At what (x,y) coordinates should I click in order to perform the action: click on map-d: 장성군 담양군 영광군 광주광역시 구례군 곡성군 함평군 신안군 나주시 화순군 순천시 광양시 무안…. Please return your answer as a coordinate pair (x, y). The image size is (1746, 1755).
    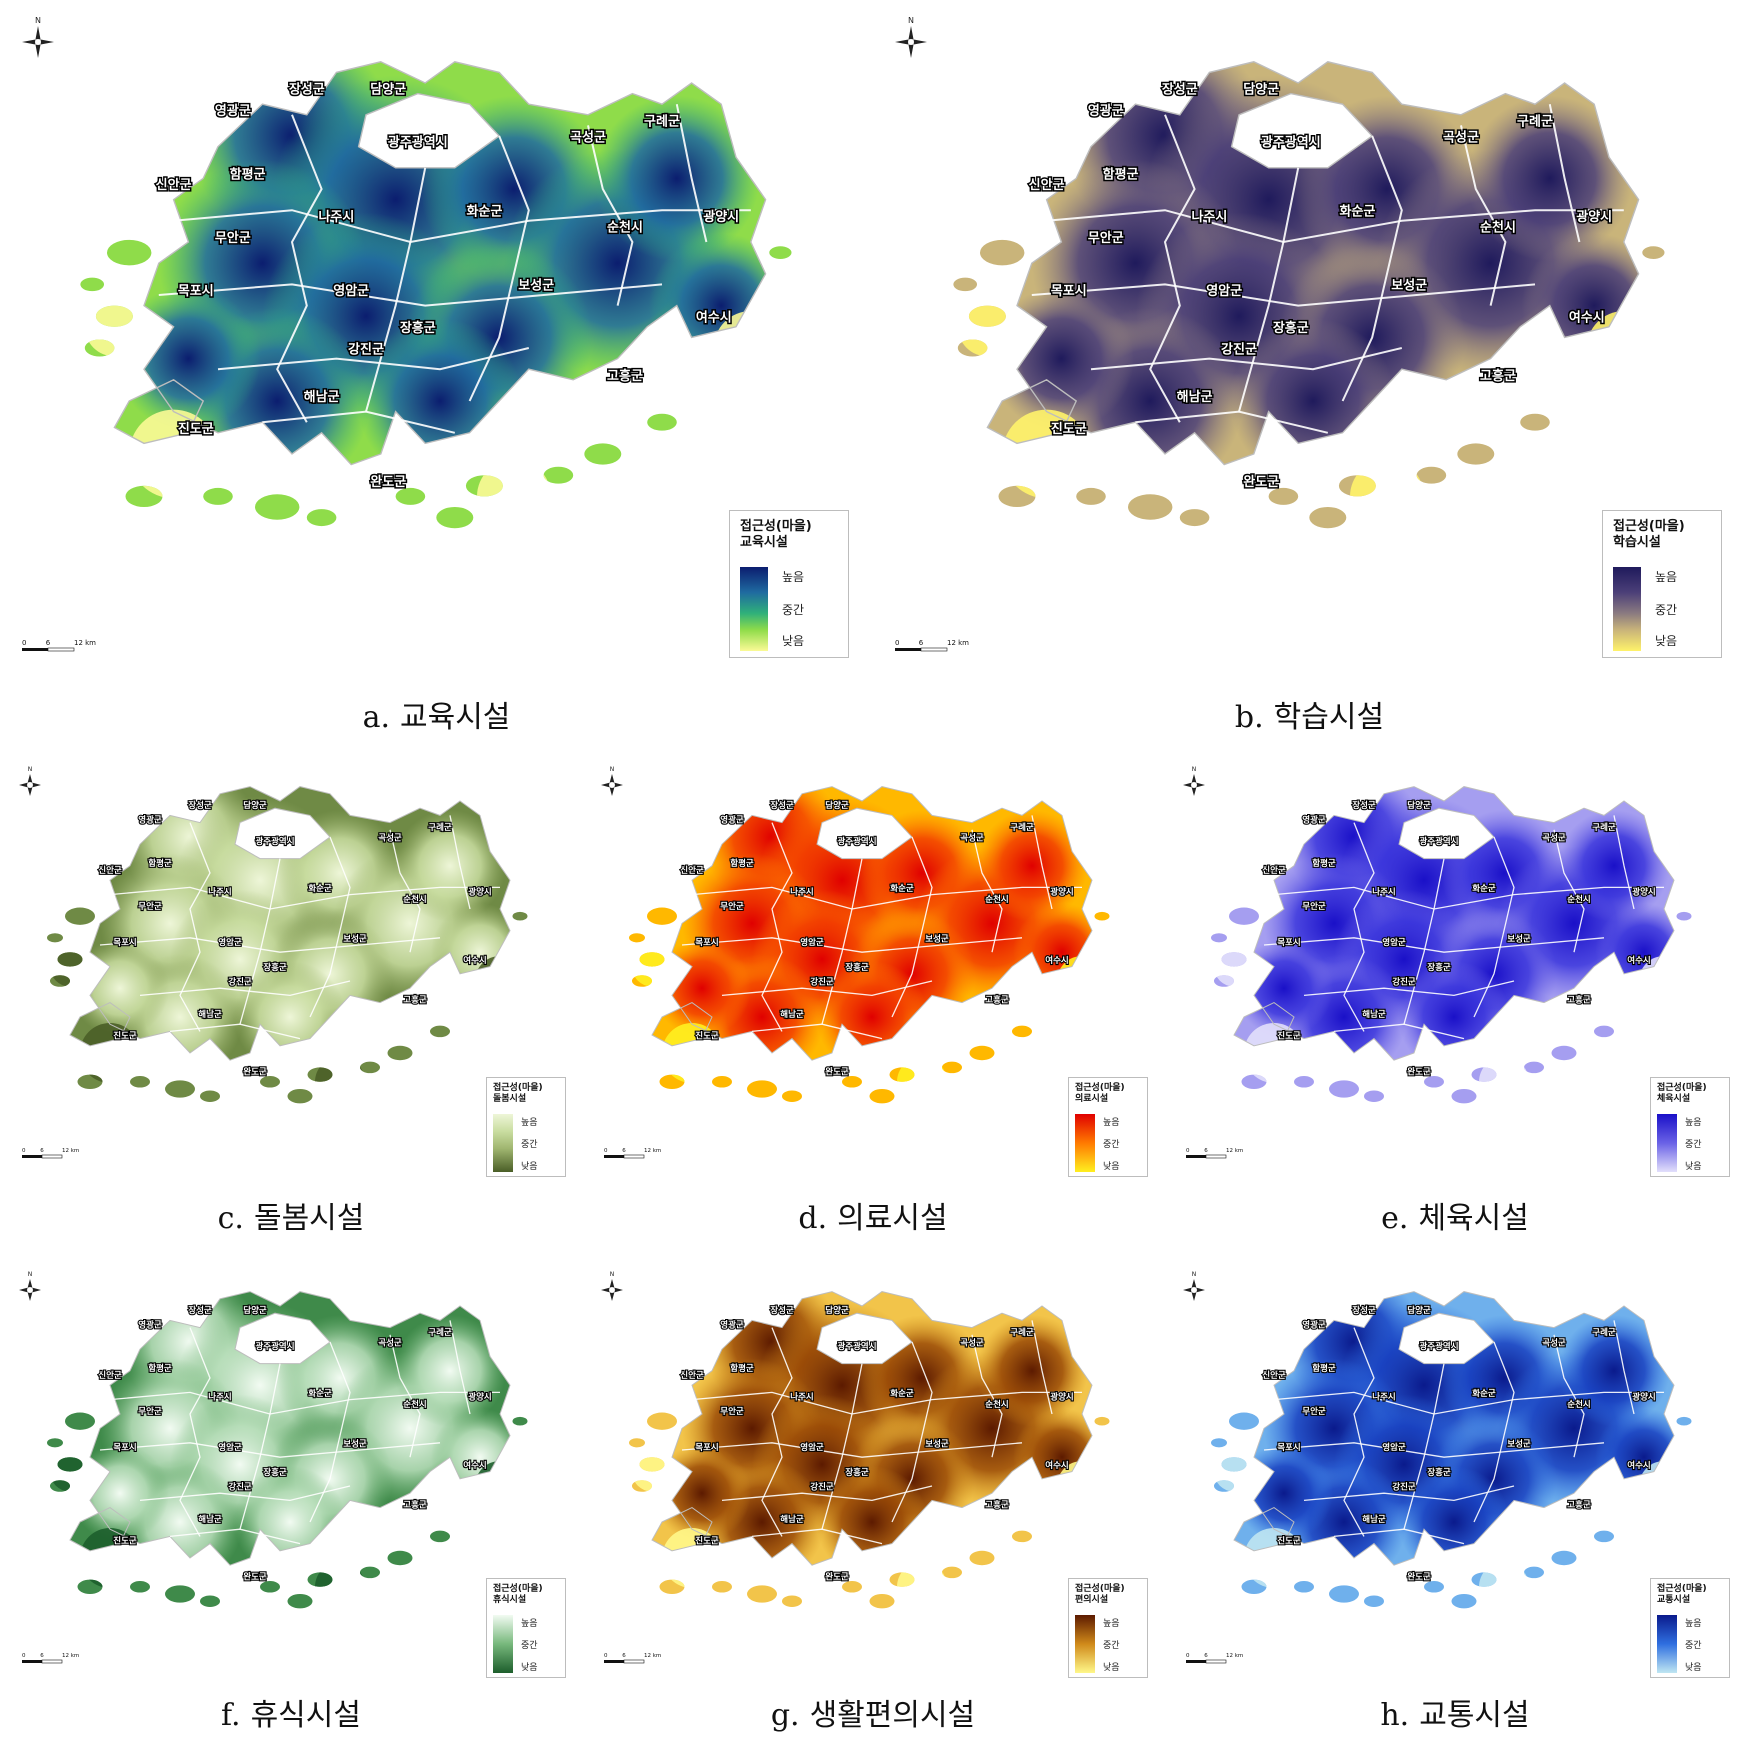
    Looking at the image, I should click on (873, 955).